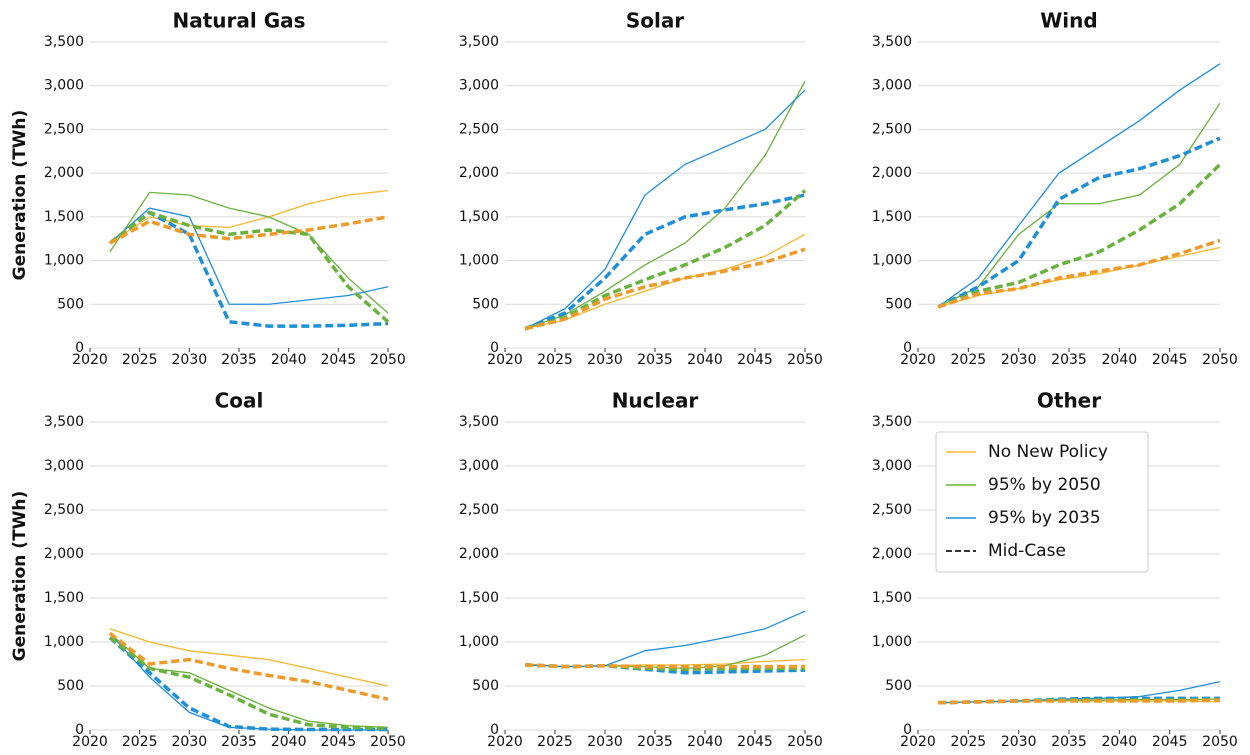 Image resolution: width=1250 pixels, height=755 pixels. Describe the element at coordinates (655, 21) in the screenshot. I see `panel-title: Solar` at that location.